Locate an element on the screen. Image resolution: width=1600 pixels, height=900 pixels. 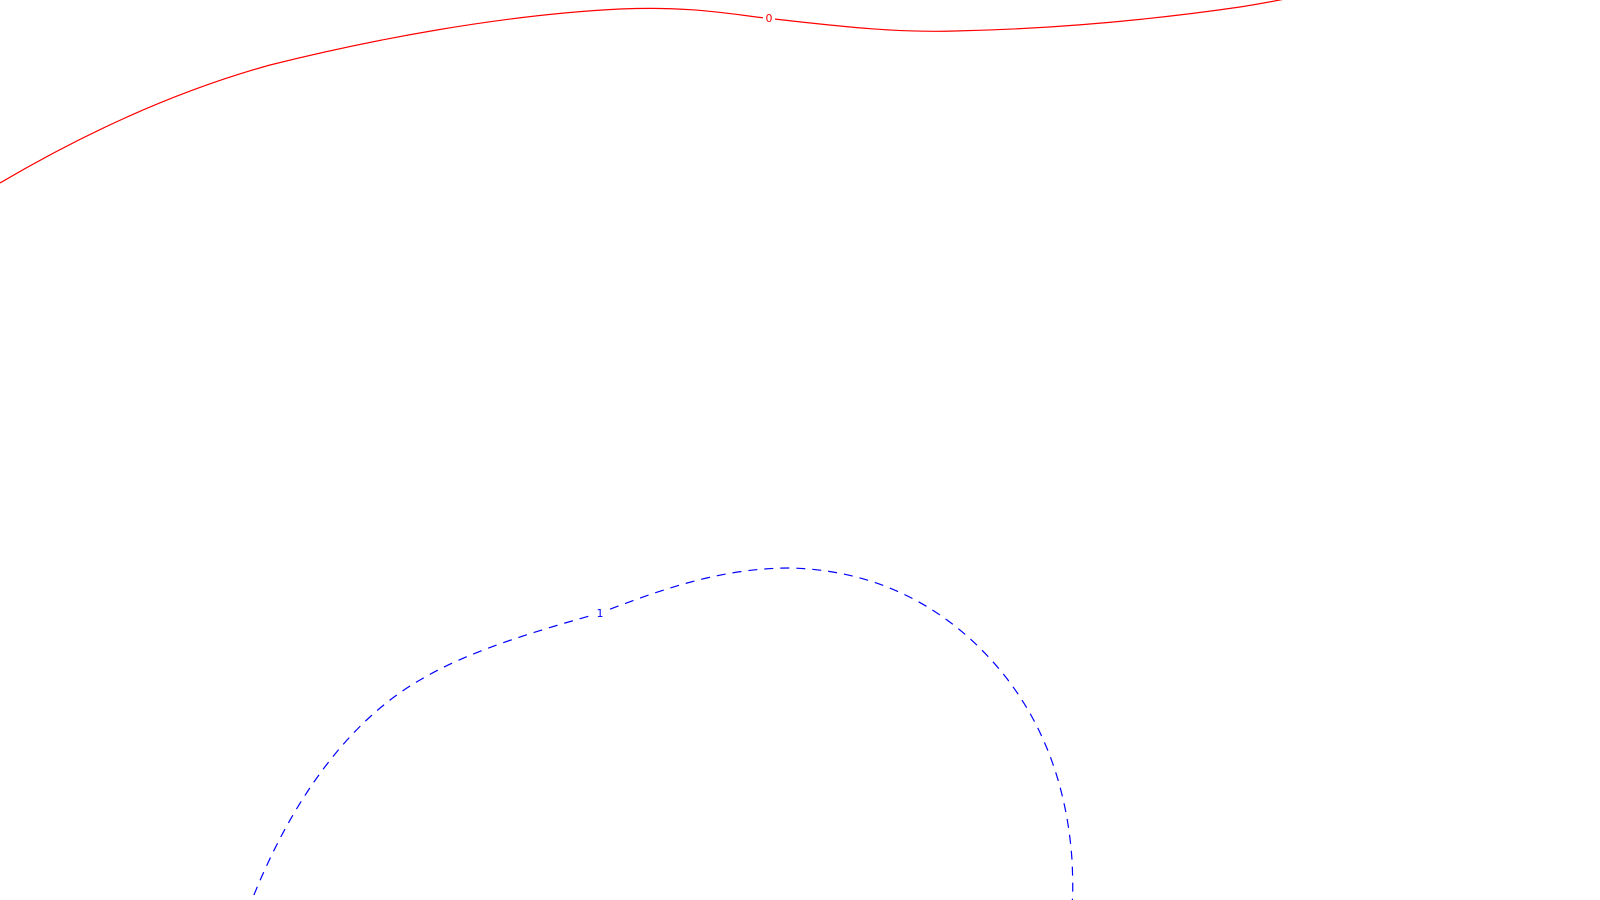
contour-label-1: 1 is located at coordinates (600, 613).